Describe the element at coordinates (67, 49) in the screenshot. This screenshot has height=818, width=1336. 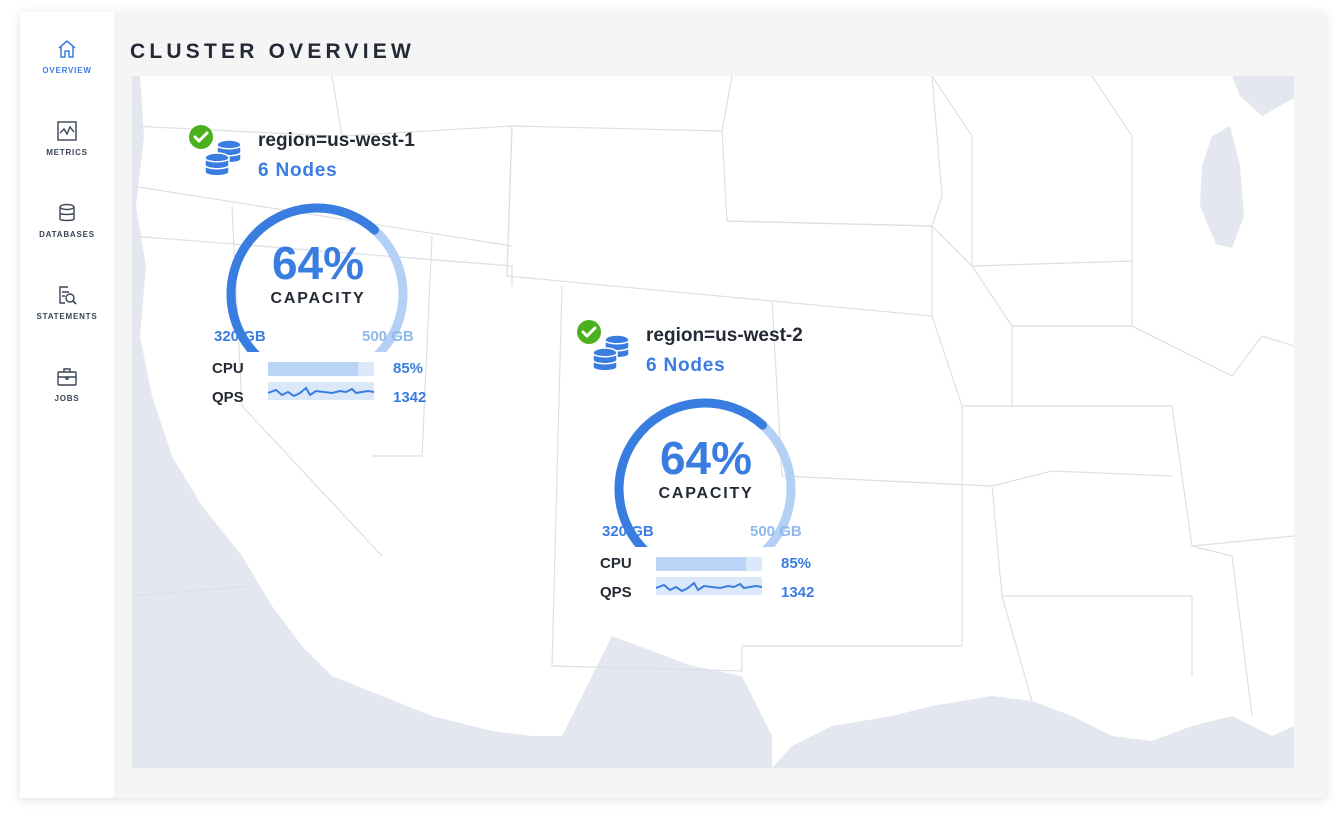
I see `home-icon` at that location.